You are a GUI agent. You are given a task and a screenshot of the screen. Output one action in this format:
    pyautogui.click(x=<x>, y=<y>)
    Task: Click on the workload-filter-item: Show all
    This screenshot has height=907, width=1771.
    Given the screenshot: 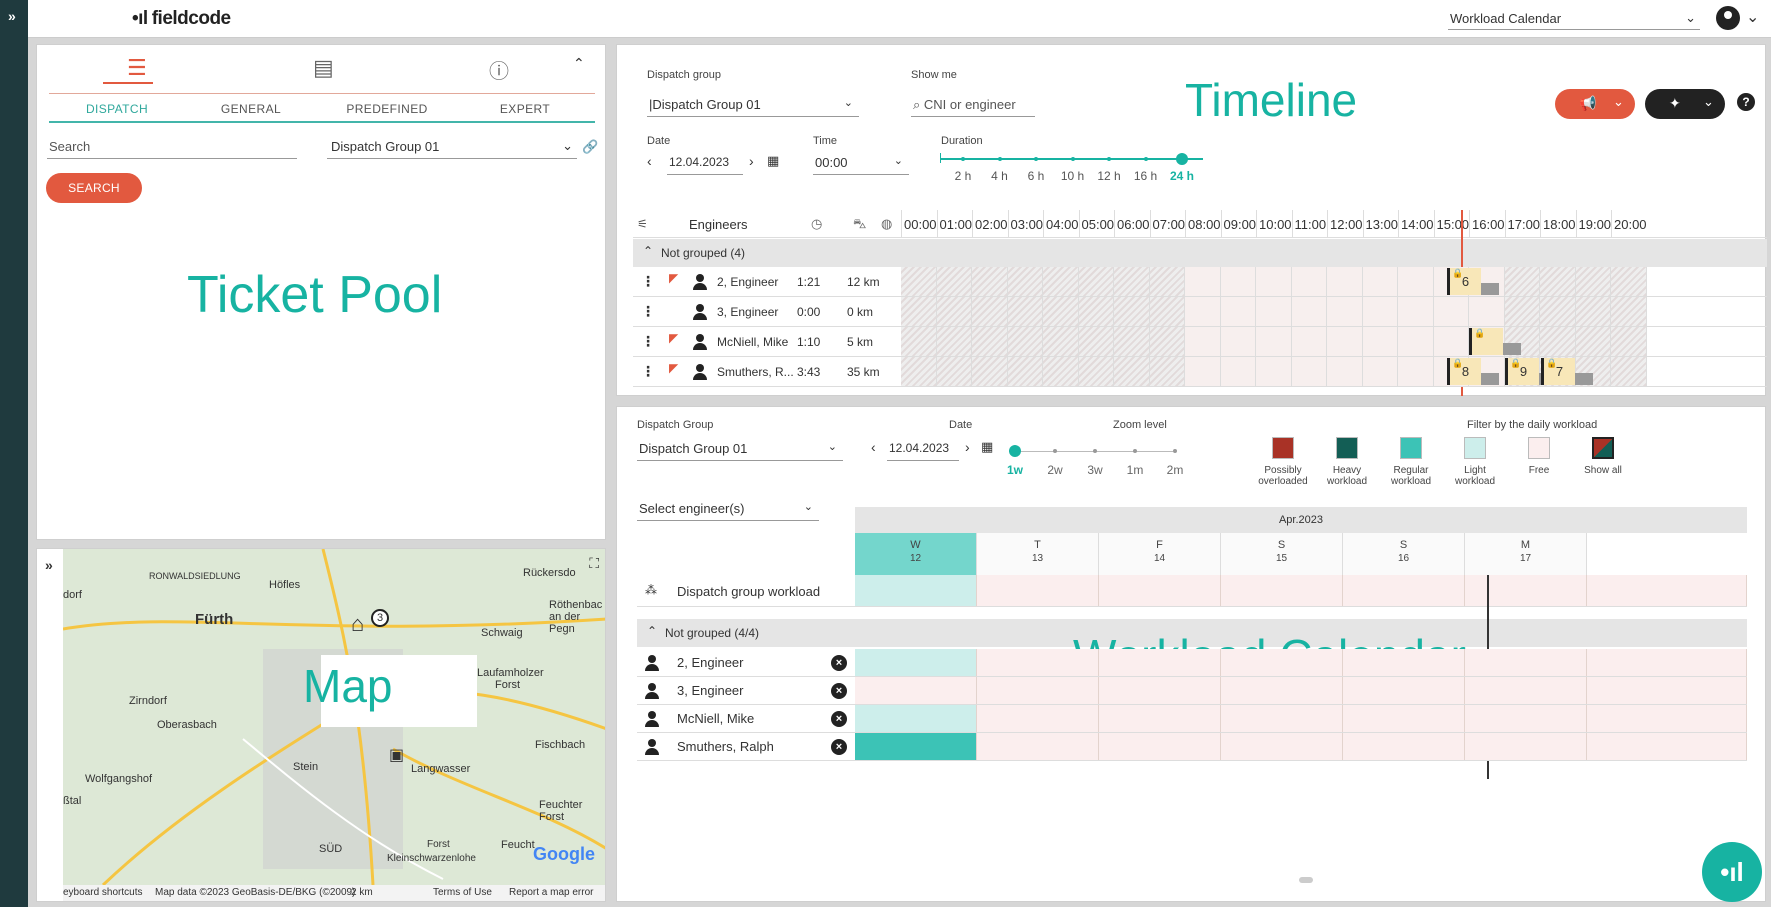 What is the action you would take?
    pyautogui.click(x=1603, y=456)
    